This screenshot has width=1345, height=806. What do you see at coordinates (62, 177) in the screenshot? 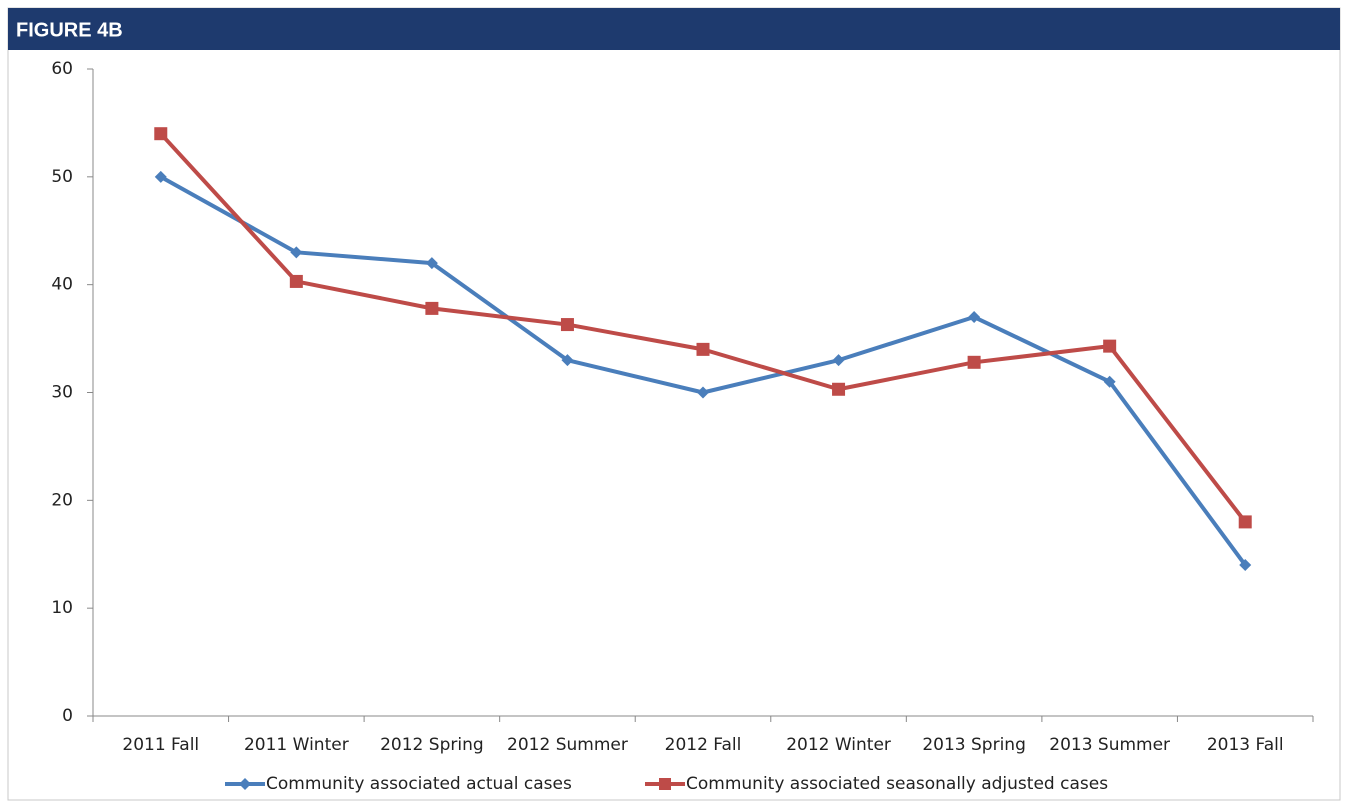
I see `y-tick-label: 50` at bounding box center [62, 177].